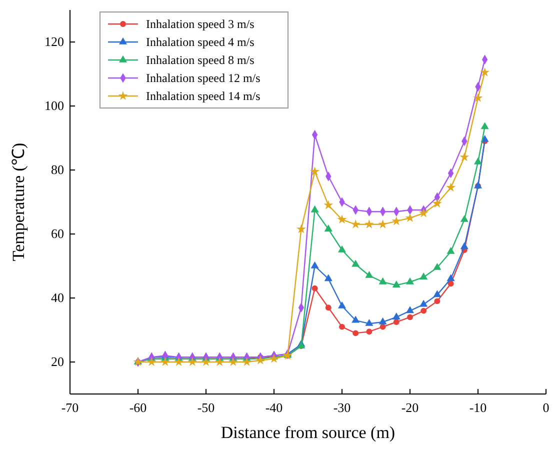 Image resolution: width=560 pixels, height=450 pixels. What do you see at coordinates (203, 78) in the screenshot?
I see `legend-label: Inhalation speed 12 m/s` at bounding box center [203, 78].